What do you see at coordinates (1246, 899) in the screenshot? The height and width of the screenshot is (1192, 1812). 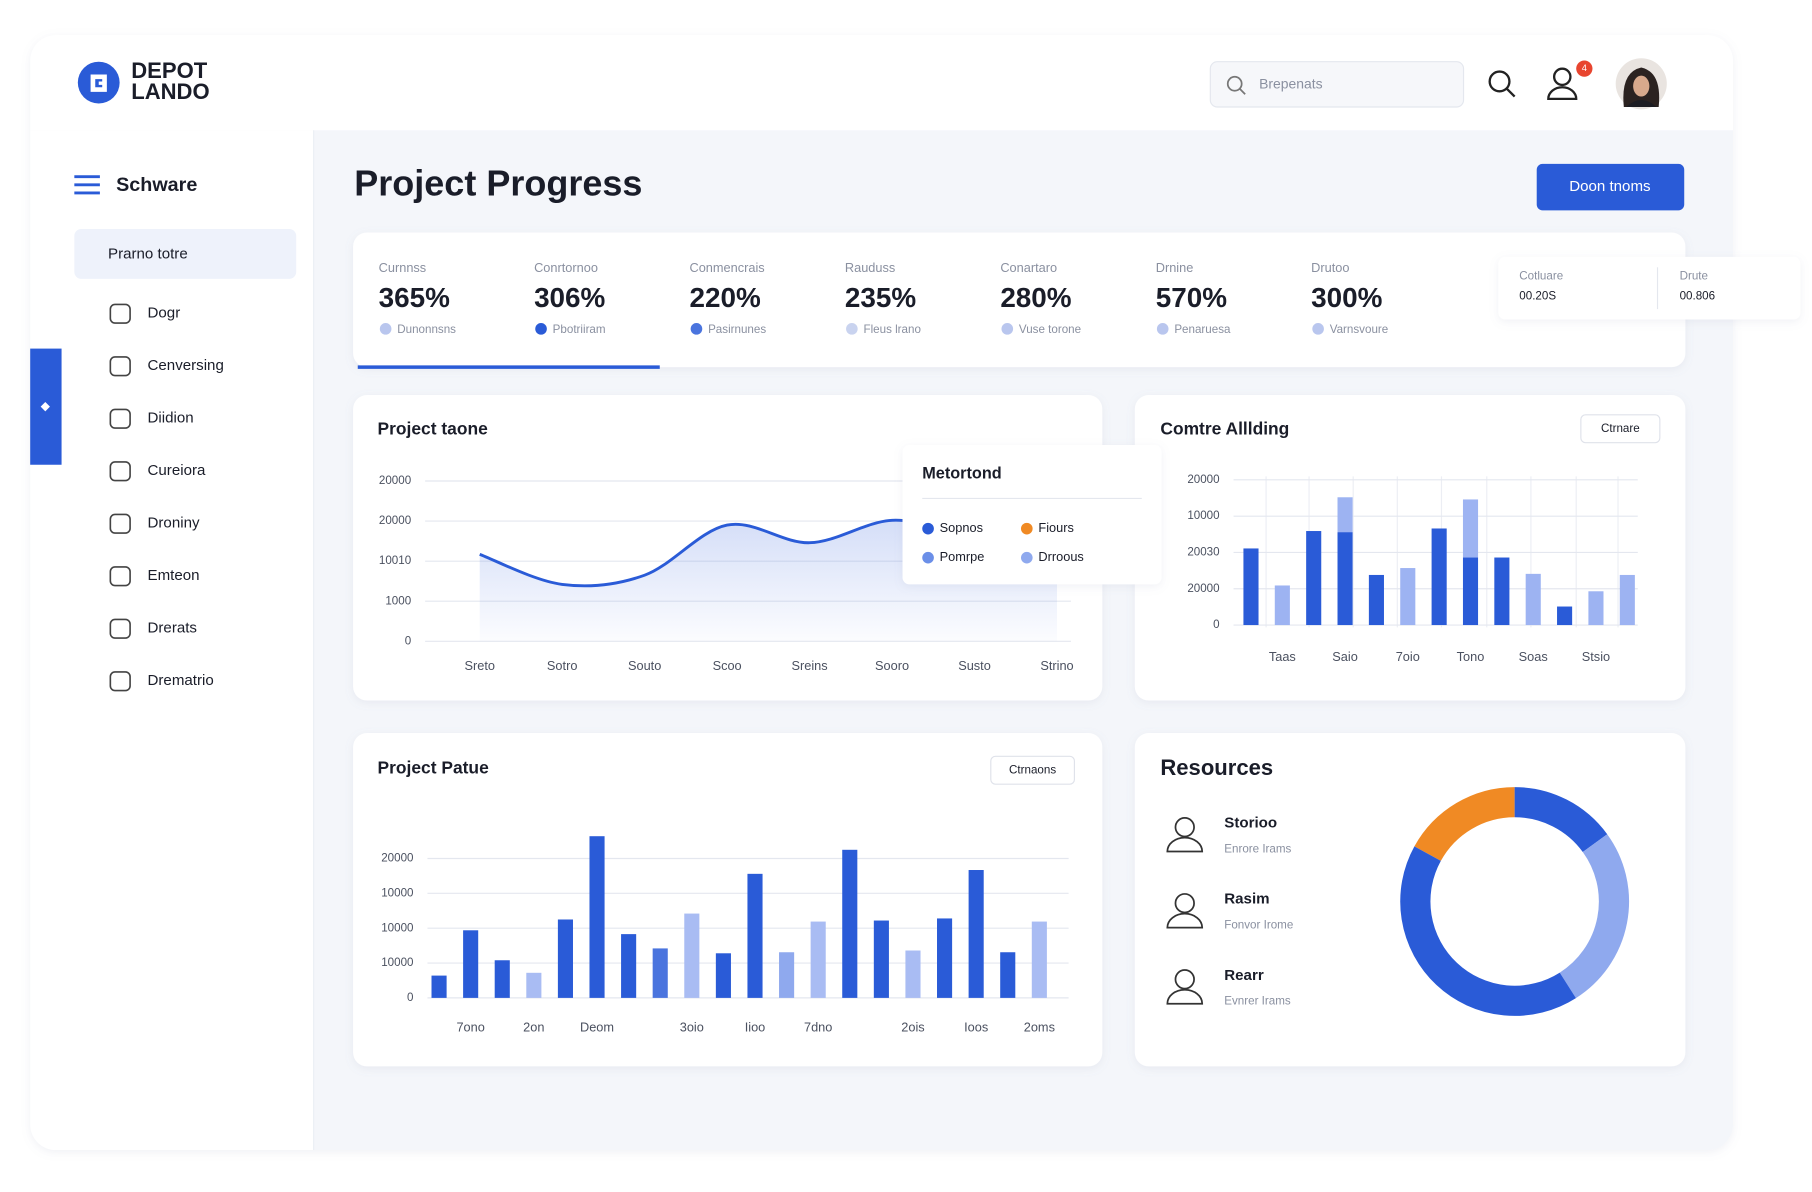 I see `person-name: Rasim` at bounding box center [1246, 899].